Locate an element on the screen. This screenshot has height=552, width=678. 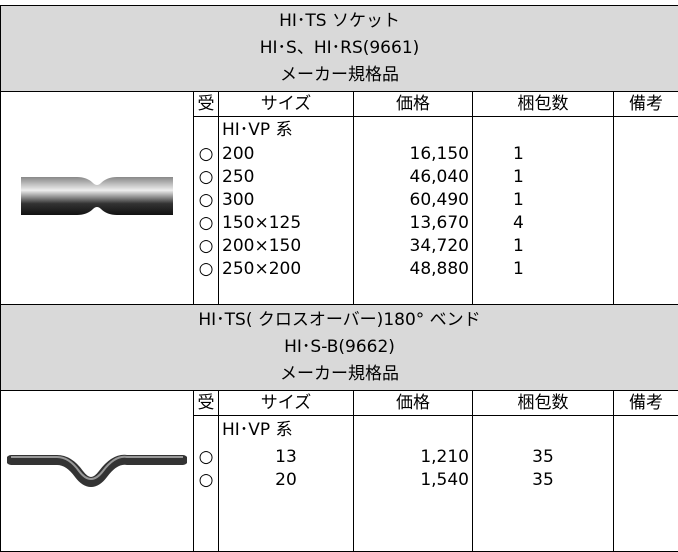
size: 13 is located at coordinates (286, 456).